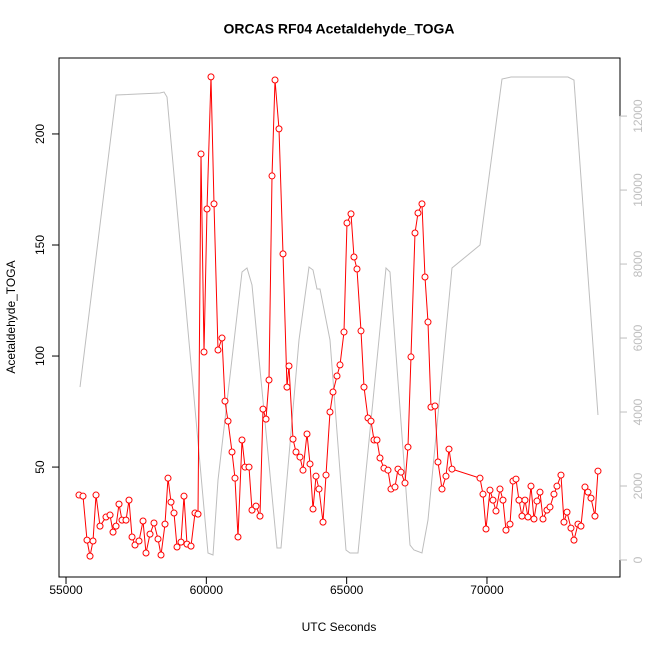  I want to click on x-axis-label: UTC Seconds, so click(339, 627).